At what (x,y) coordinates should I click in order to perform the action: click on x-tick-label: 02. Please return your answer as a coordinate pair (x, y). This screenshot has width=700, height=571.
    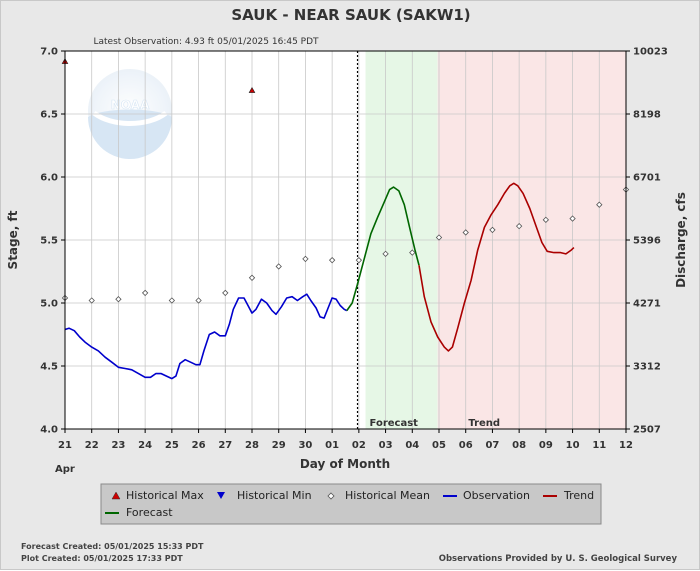
    Looking at the image, I should click on (359, 445).